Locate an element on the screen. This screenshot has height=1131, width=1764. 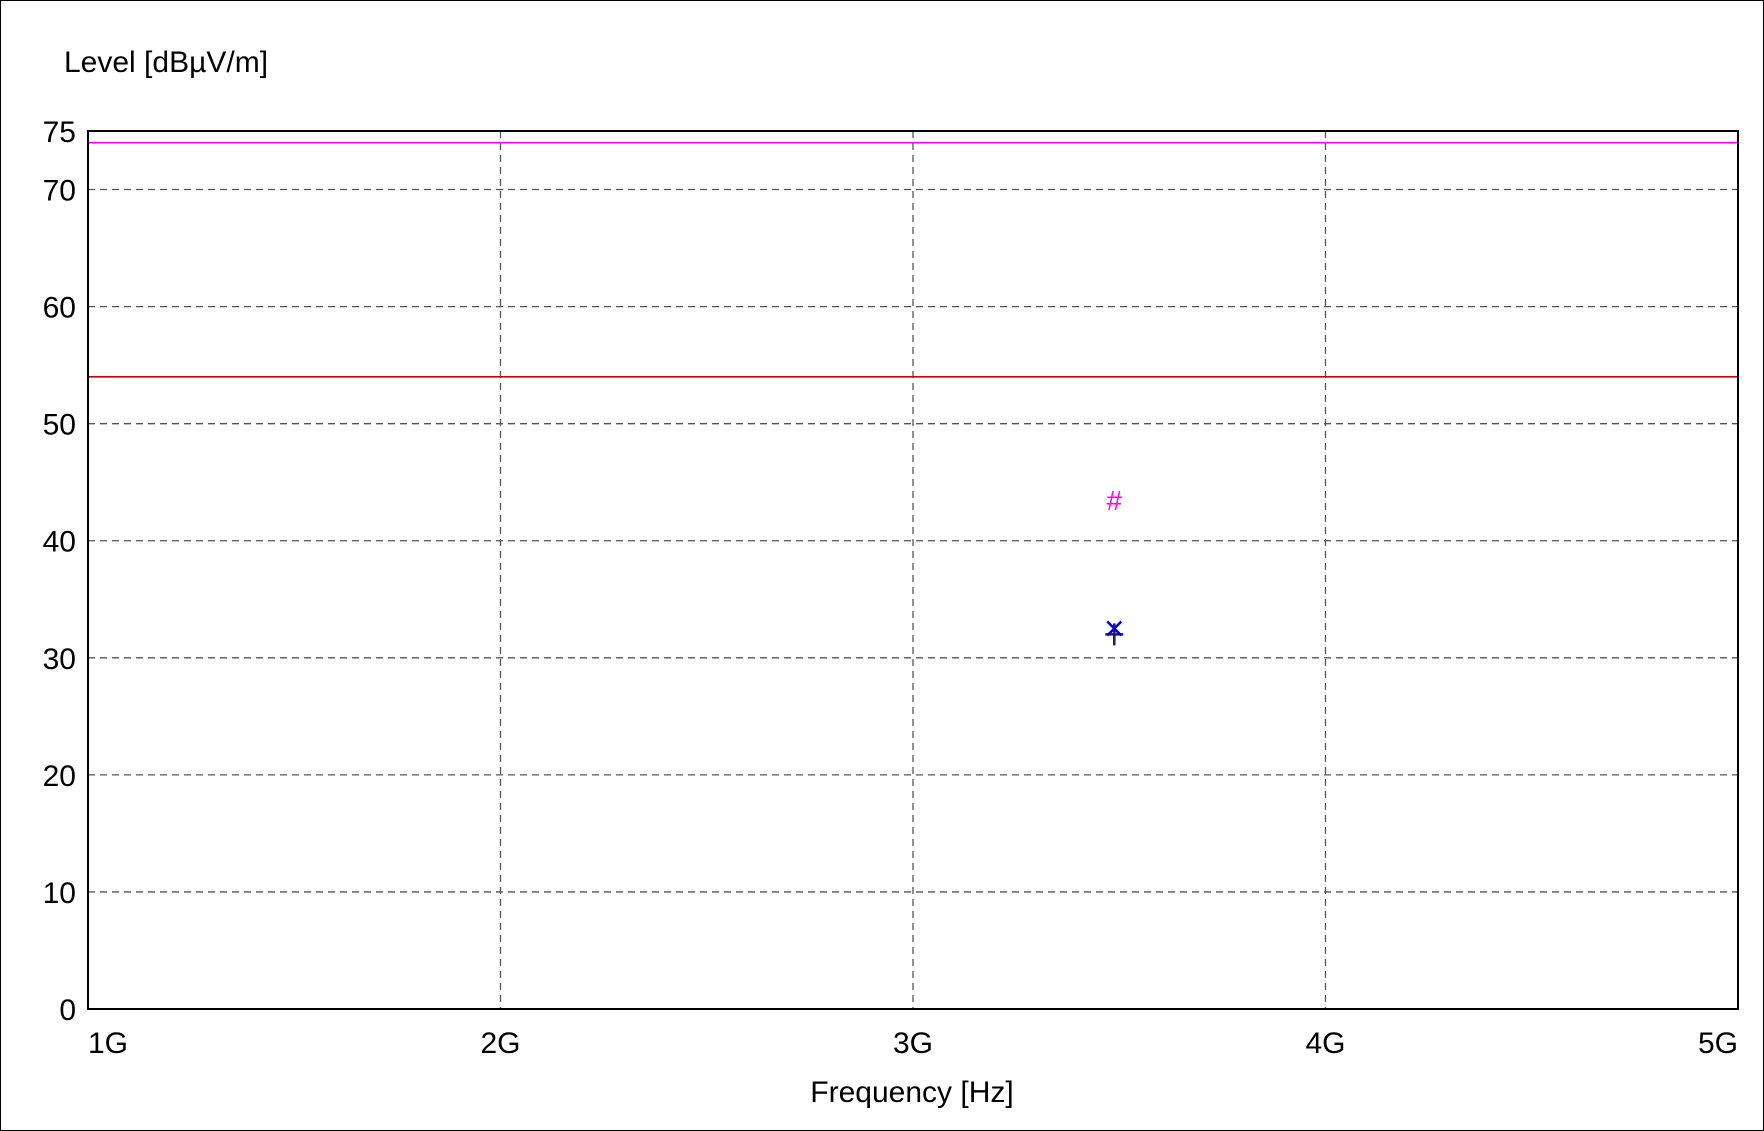
cross-marker is located at coordinates (1114, 628).